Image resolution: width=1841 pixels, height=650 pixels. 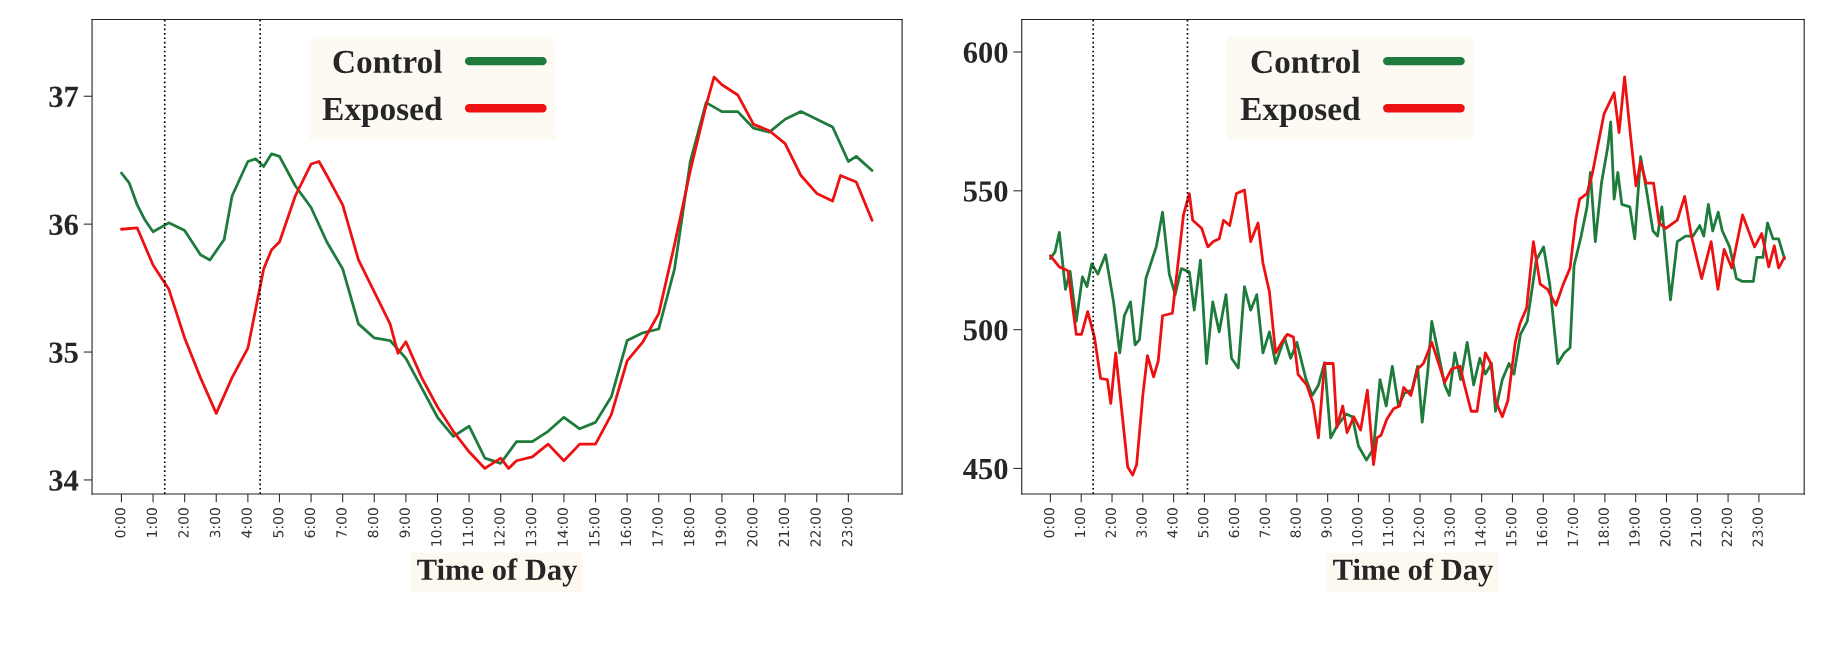 What do you see at coordinates (985, 469) in the screenshot?
I see `y-tick-label: 450` at bounding box center [985, 469].